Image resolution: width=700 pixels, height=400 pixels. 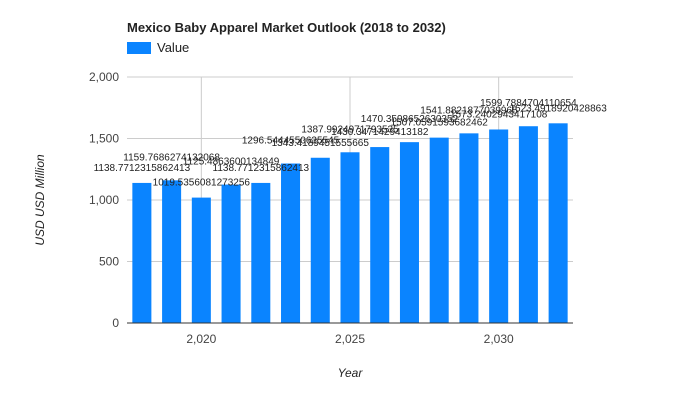 I want to click on x-tick-label: 2,020, so click(x=201, y=339).